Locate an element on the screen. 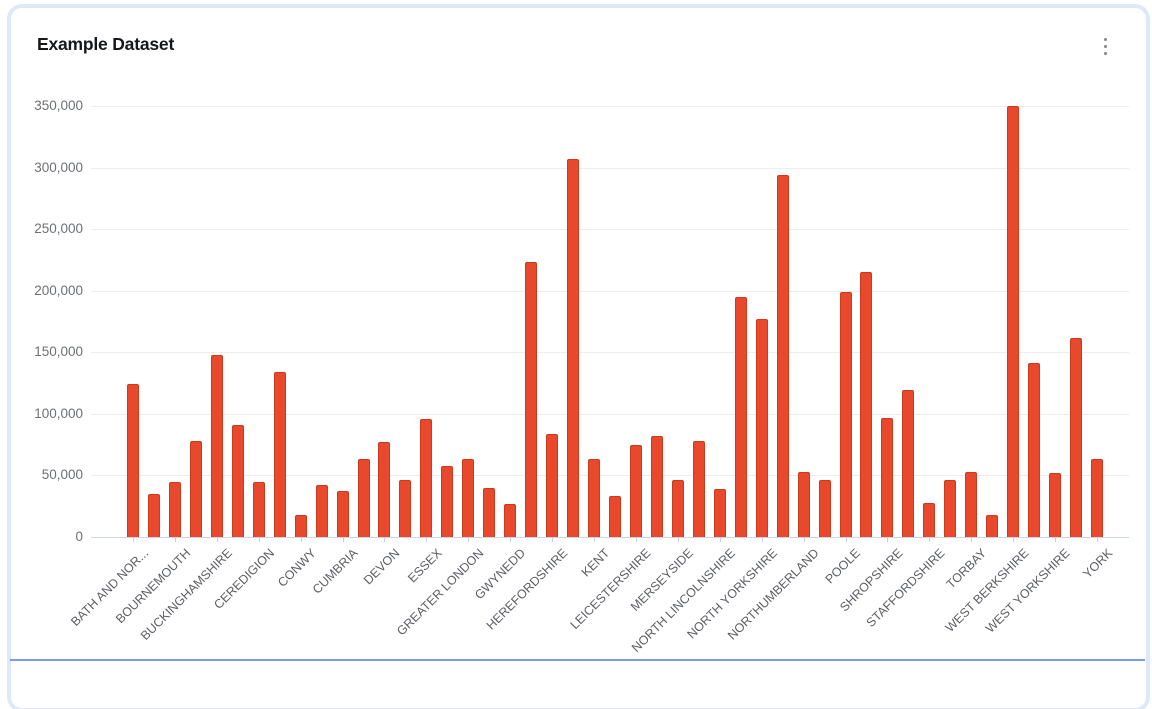  x-axis-label: YORK is located at coordinates (1097, 563).